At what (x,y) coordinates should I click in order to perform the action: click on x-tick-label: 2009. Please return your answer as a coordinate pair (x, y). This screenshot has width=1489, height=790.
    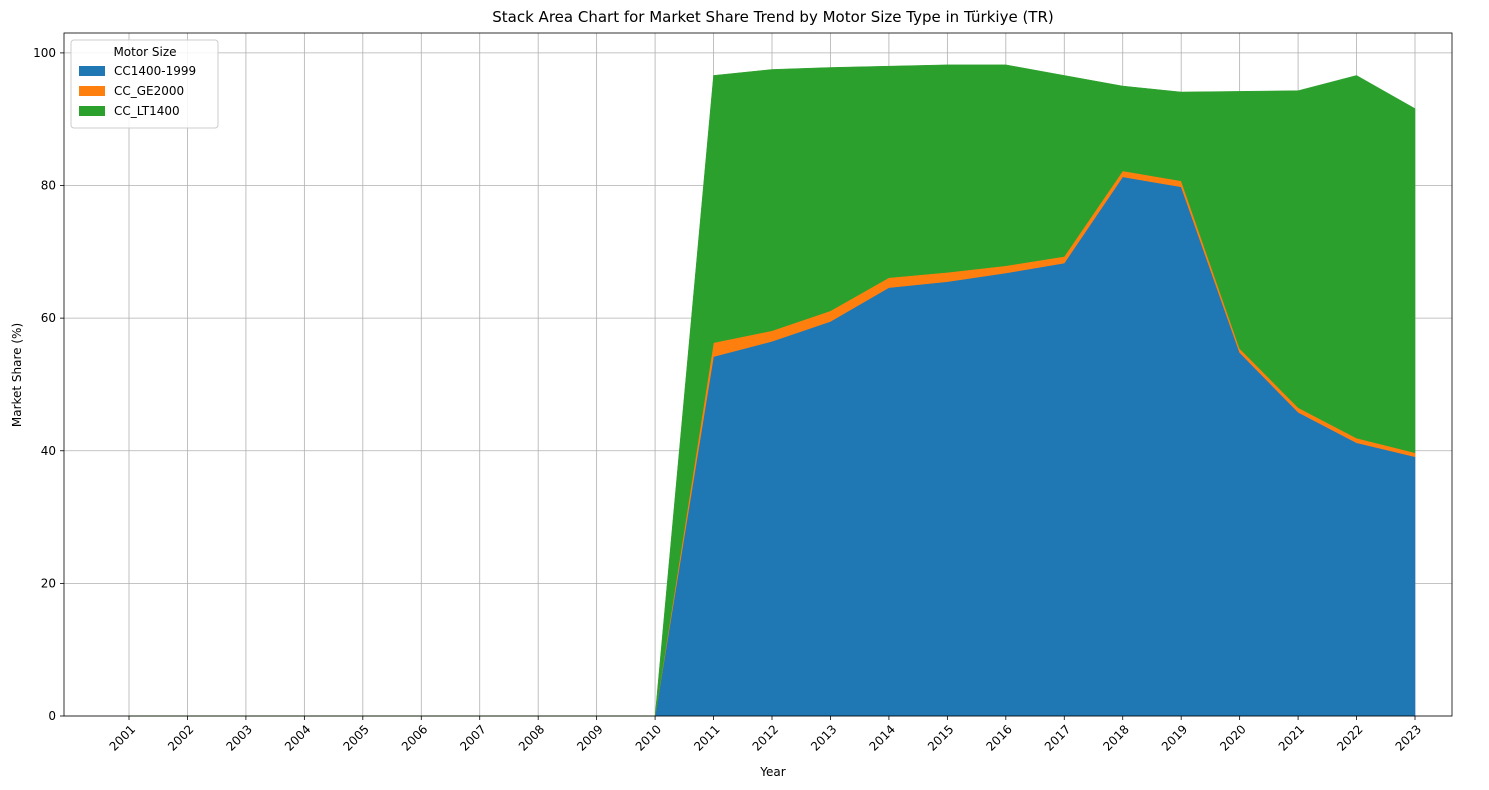
    Looking at the image, I should click on (589, 737).